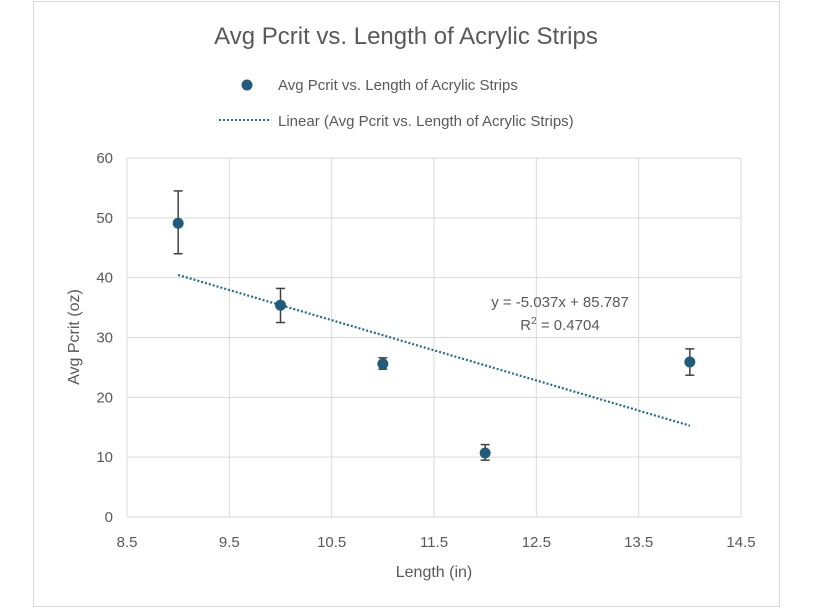 The image size is (813, 610). I want to click on trendline-equation: y = -5.037x + 85.787, so click(560, 302).